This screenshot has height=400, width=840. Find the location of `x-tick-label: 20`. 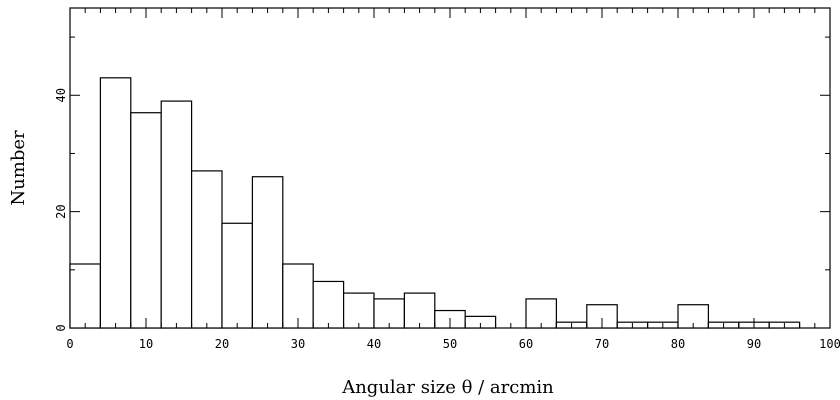

x-tick-label: 20 is located at coordinates (222, 344).